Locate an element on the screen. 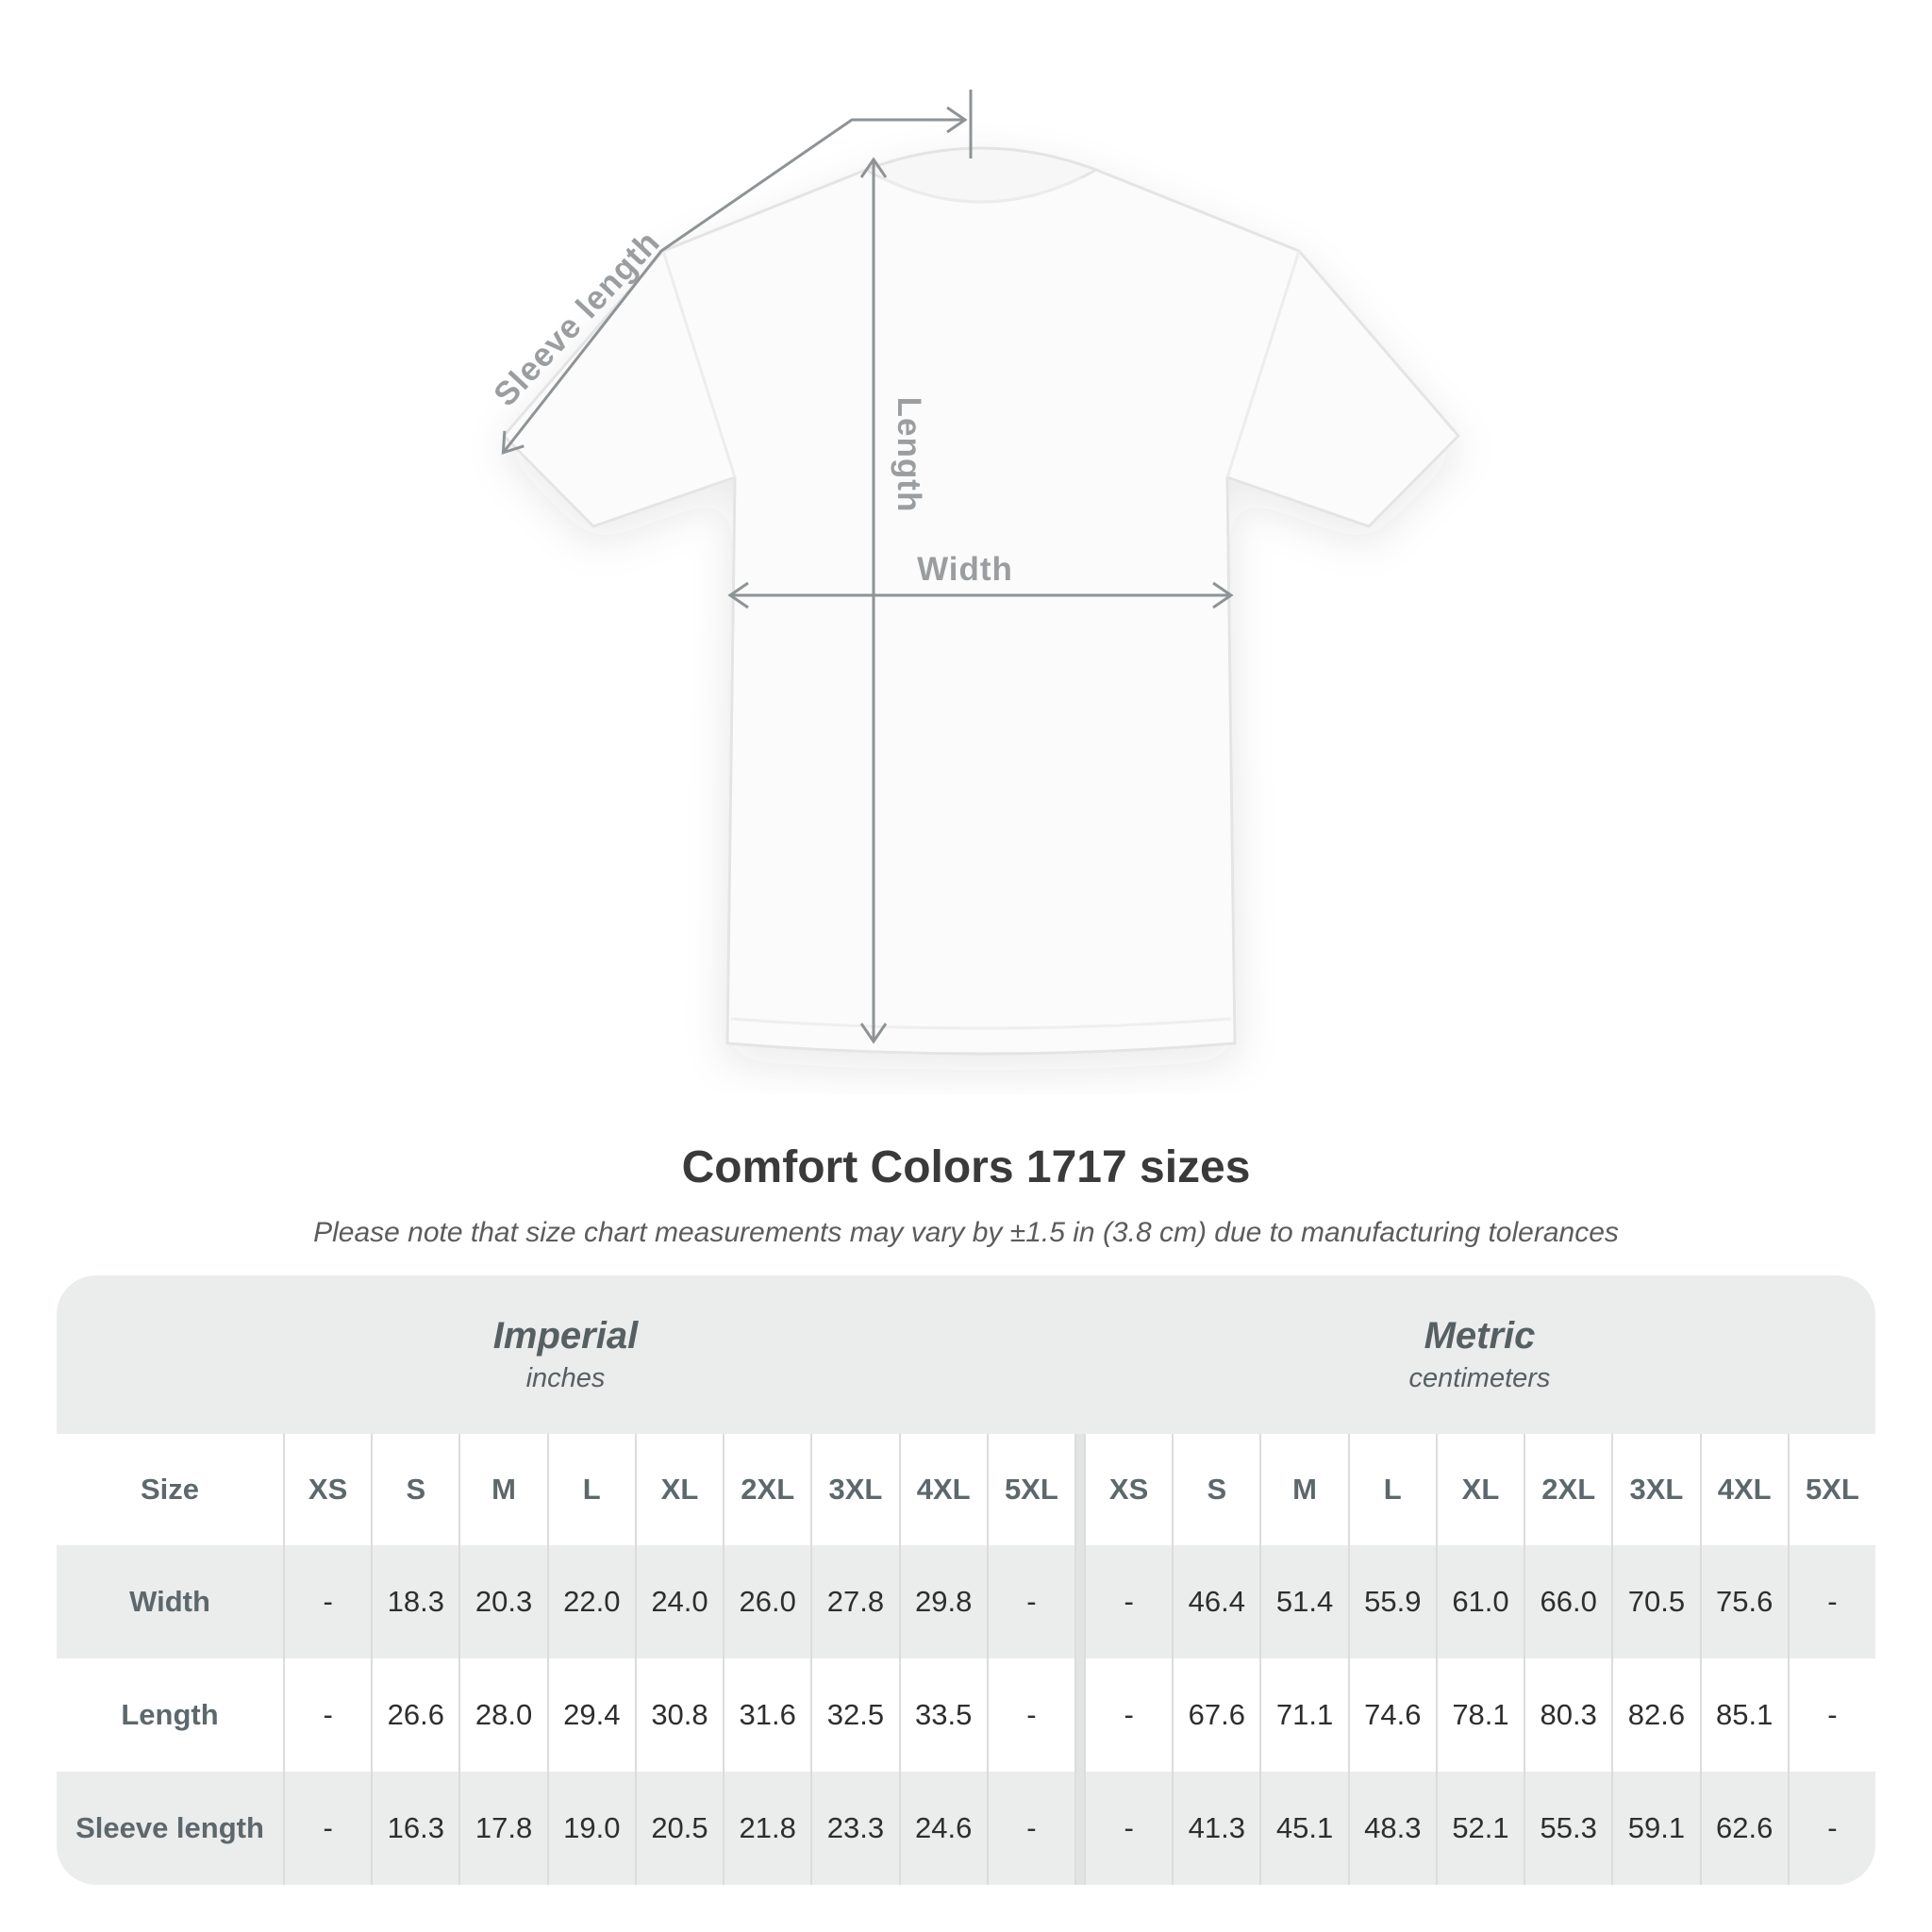 The height and width of the screenshot is (1932, 1932). cell: 74.6 is located at coordinates (1392, 1715).